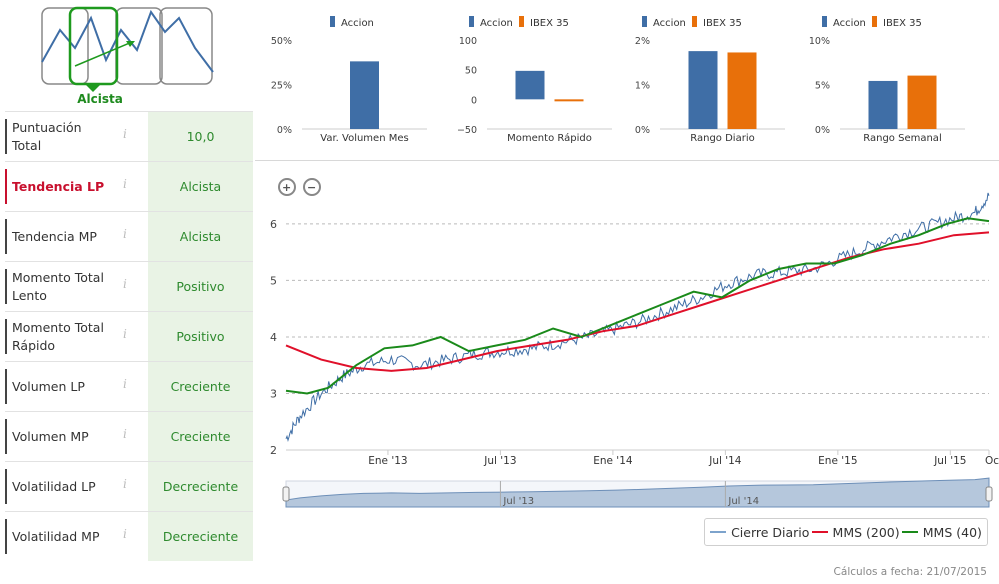 This screenshot has height=584, width=999. I want to click on trend-icons, so click(127, 49).